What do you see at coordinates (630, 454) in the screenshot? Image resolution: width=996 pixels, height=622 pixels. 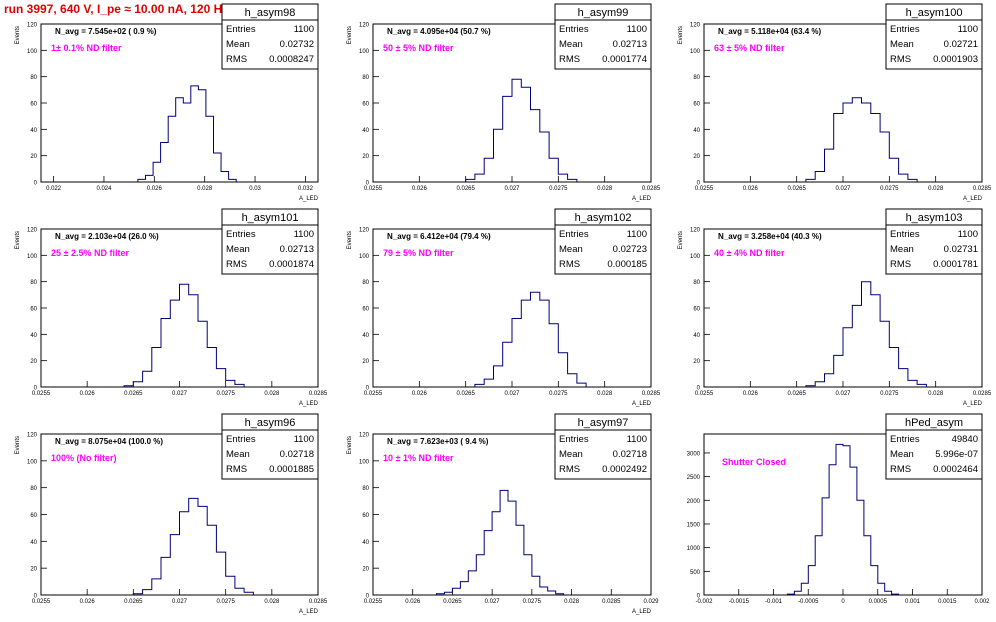 I see `stats-mean-value: 0.02718` at bounding box center [630, 454].